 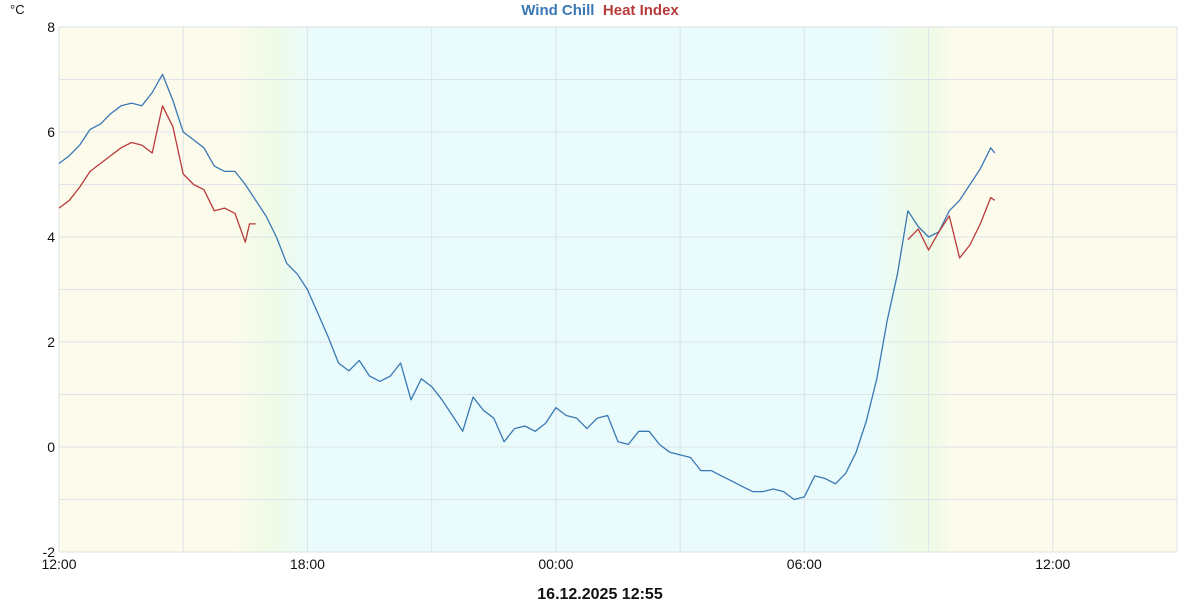 What do you see at coordinates (600, 10) in the screenshot?
I see `chart-title: Wind Chill Heat Index` at bounding box center [600, 10].